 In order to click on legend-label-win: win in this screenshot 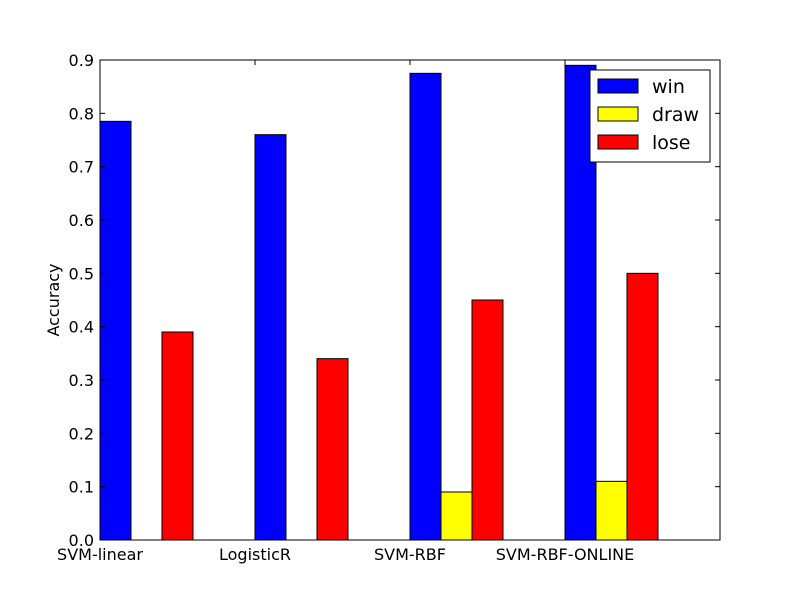, I will do `click(668, 87)`.